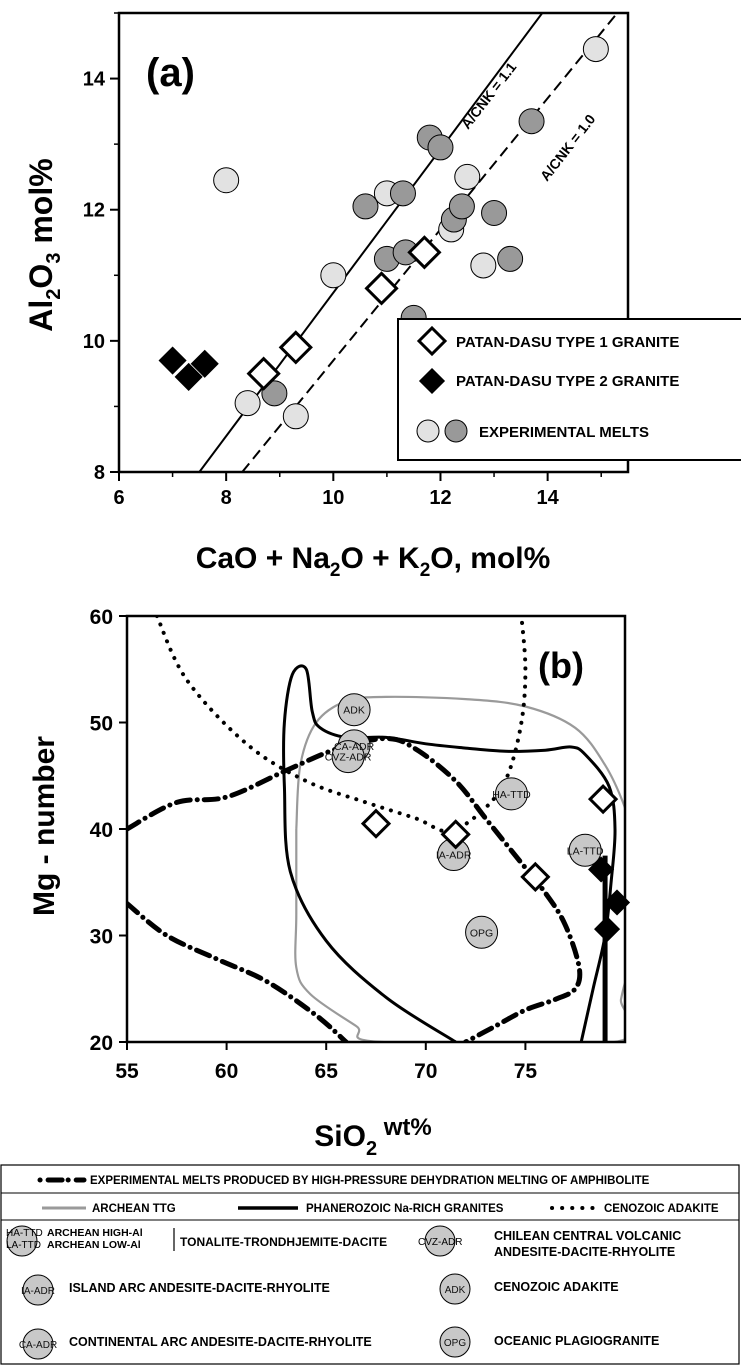 This screenshot has height=1365, width=741. What do you see at coordinates (576, 1341) in the screenshot?
I see `legend-b-opg-name: OCEANIC PLAGIOGRANITE` at bounding box center [576, 1341].